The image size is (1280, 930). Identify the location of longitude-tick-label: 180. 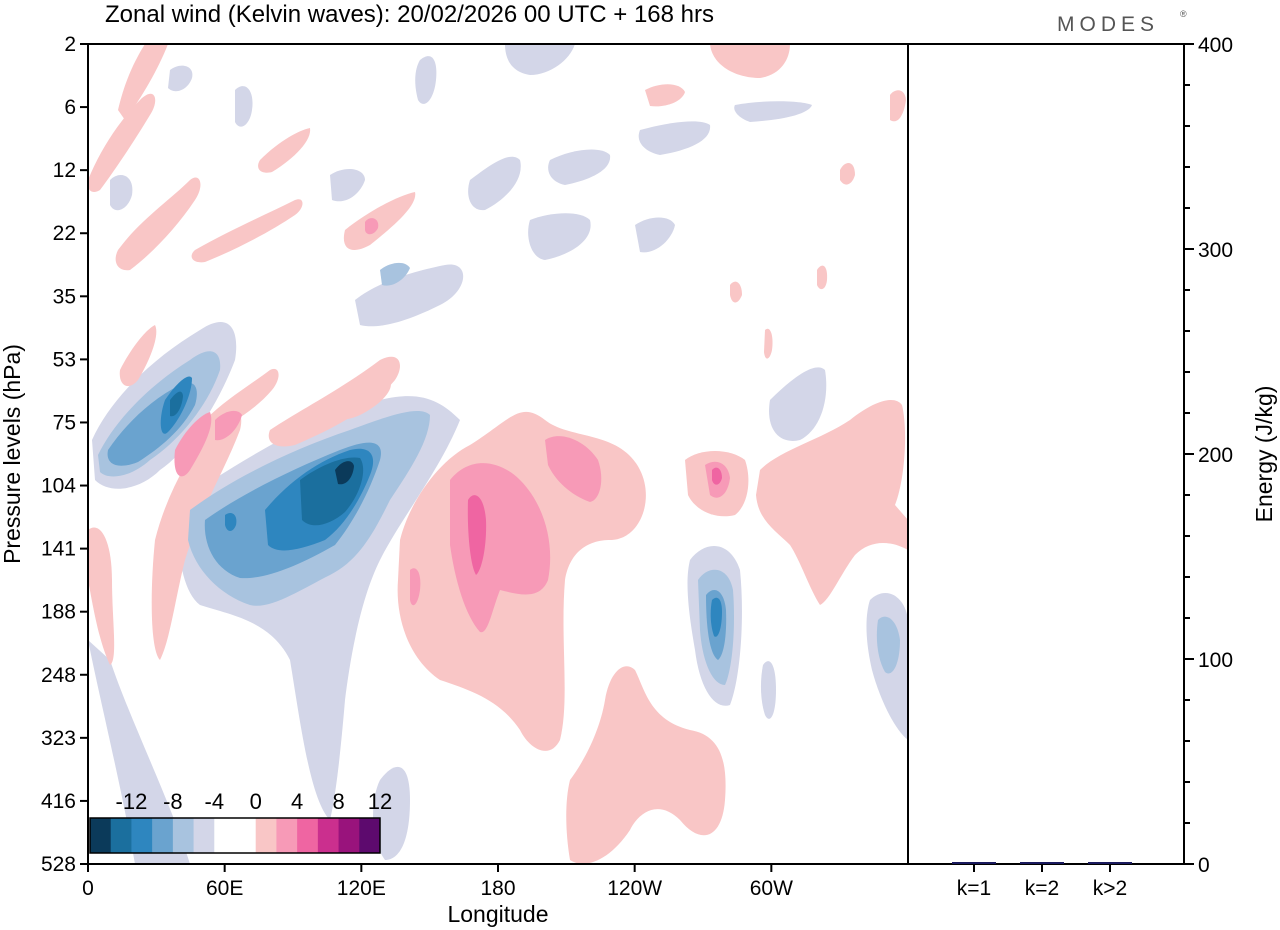
(497, 888).